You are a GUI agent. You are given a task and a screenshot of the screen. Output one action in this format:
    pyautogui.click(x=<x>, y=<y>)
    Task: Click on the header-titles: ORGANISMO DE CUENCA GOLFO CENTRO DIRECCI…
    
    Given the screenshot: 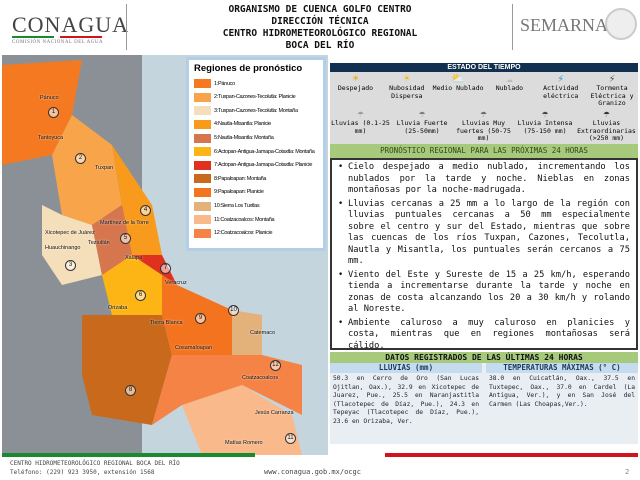 What is the action you would take?
    pyautogui.click(x=320, y=28)
    